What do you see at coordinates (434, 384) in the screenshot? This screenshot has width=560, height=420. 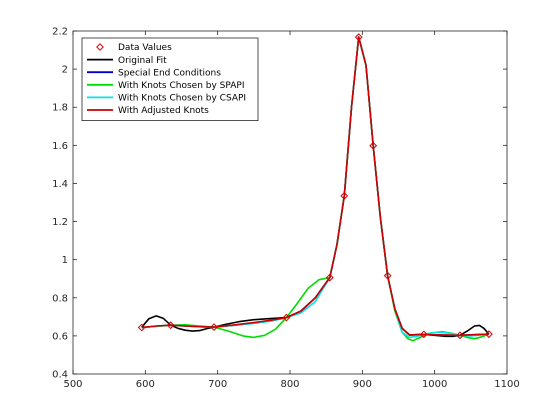 I see `x-tick-label: 1000` at bounding box center [434, 384].